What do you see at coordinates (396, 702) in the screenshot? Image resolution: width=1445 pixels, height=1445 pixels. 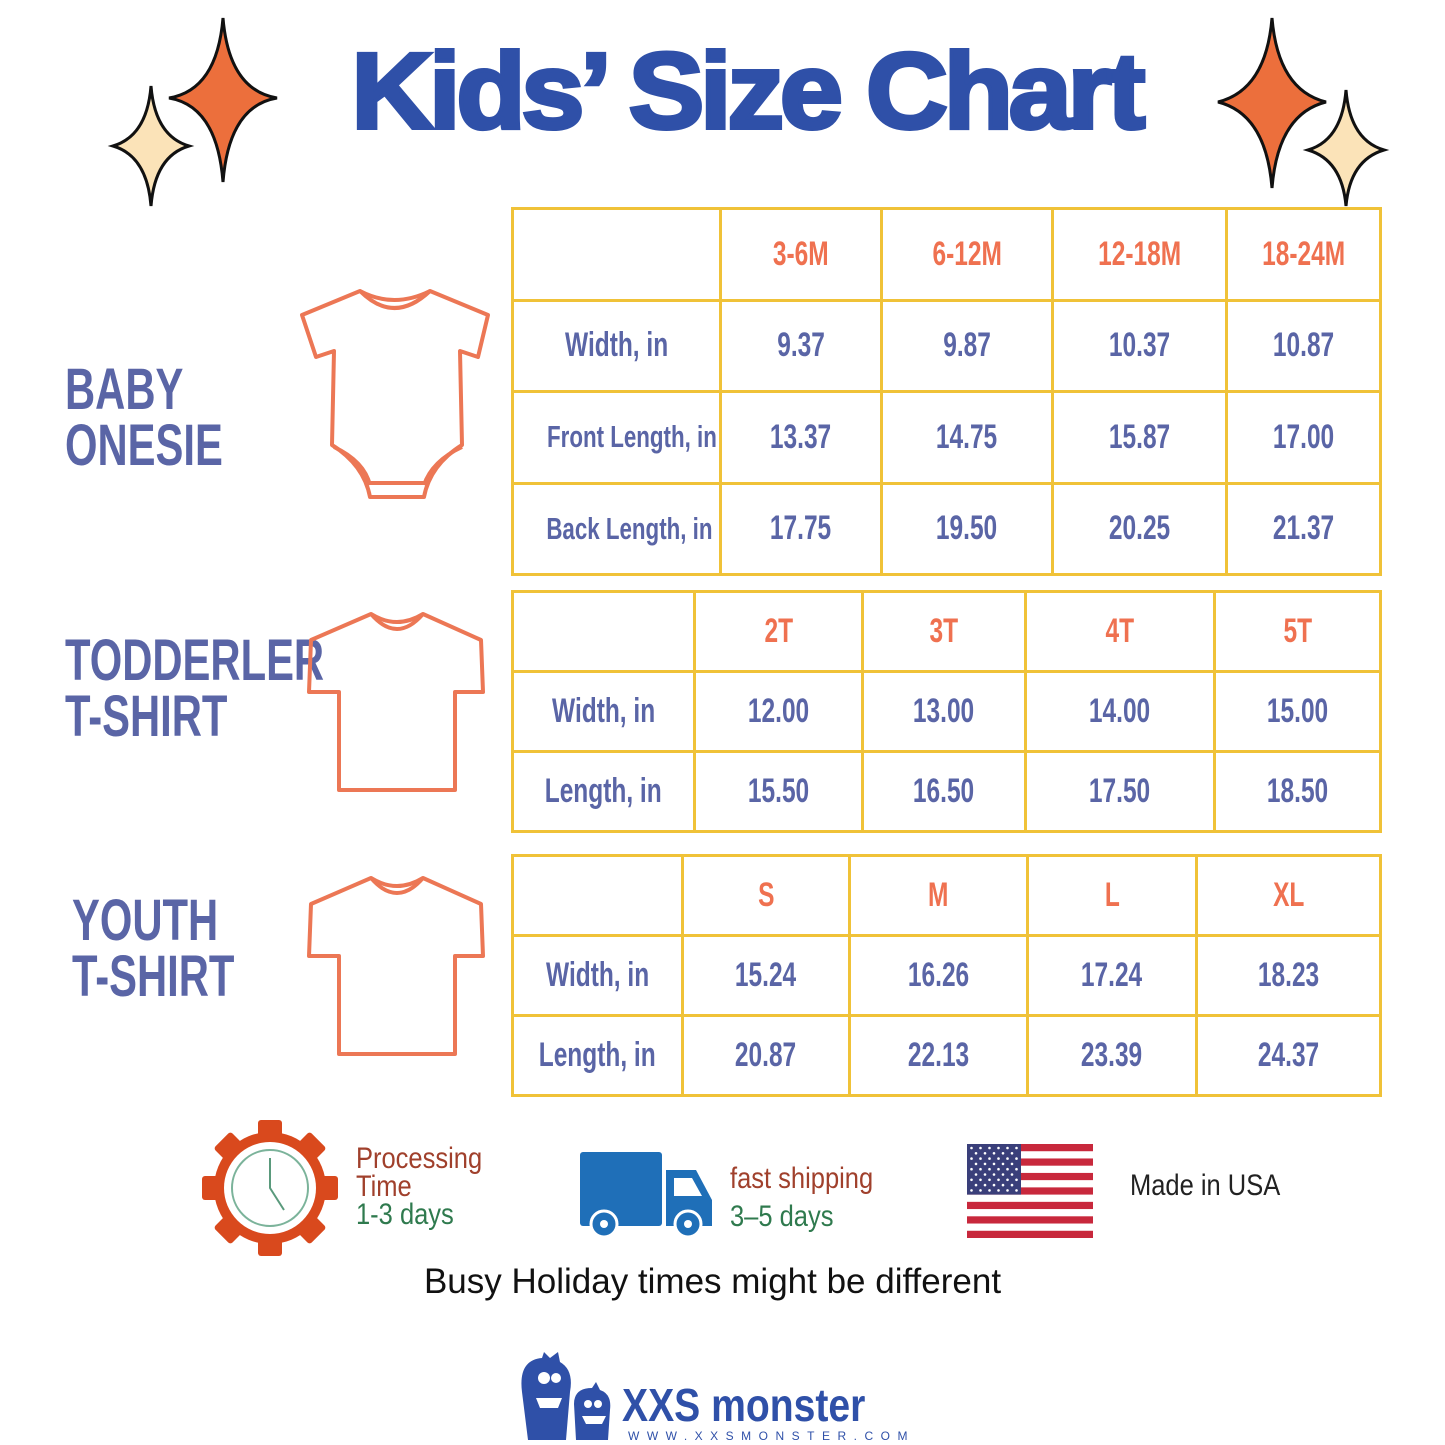 I see `tshirt-icon` at bounding box center [396, 702].